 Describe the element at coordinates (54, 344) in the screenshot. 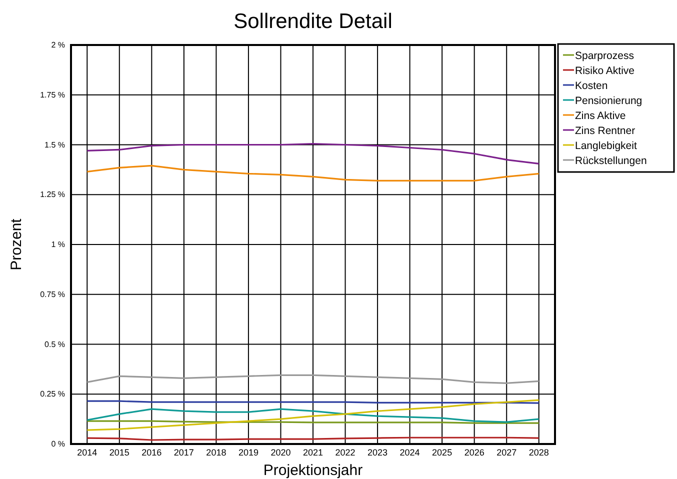

I see `y-tick-label: 0.5 %` at that location.